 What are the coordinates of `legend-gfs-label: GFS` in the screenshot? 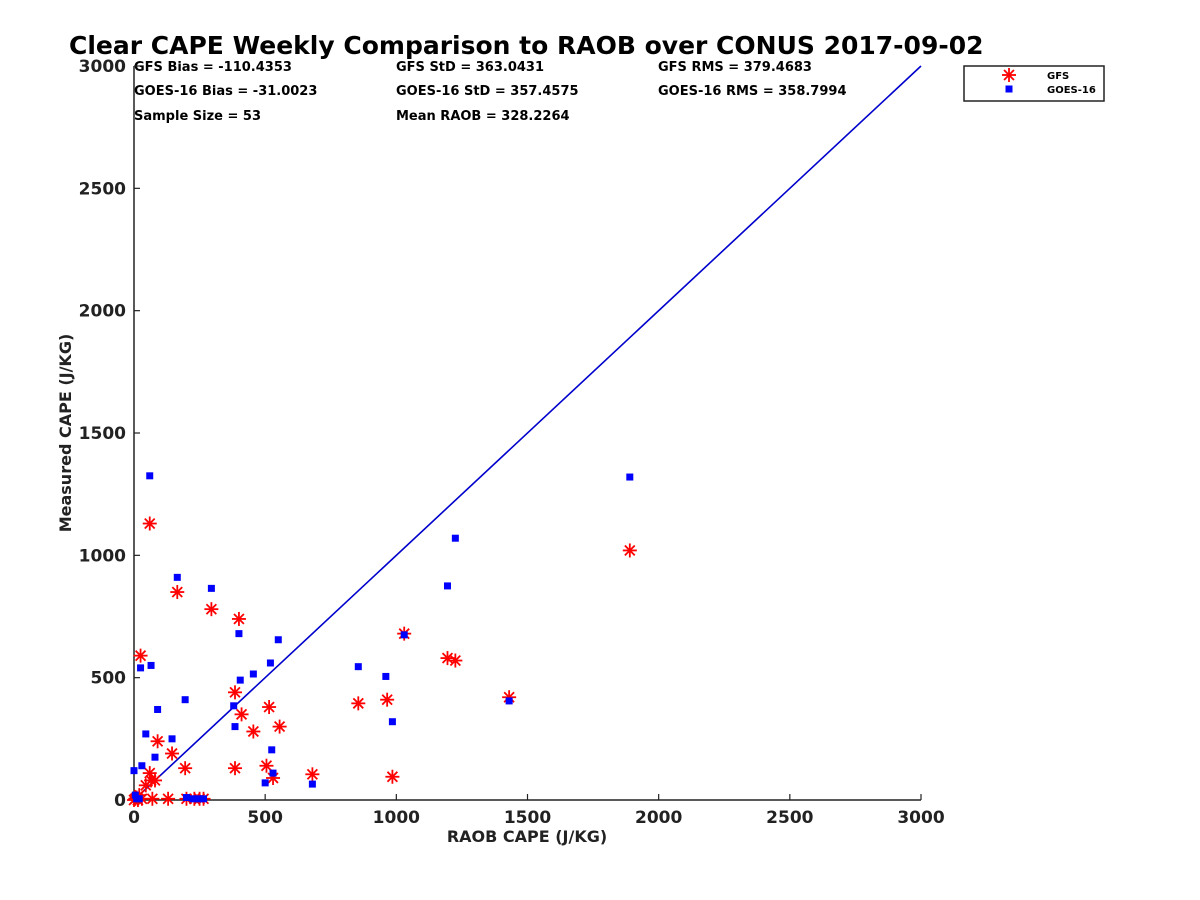 It's located at (1058, 76).